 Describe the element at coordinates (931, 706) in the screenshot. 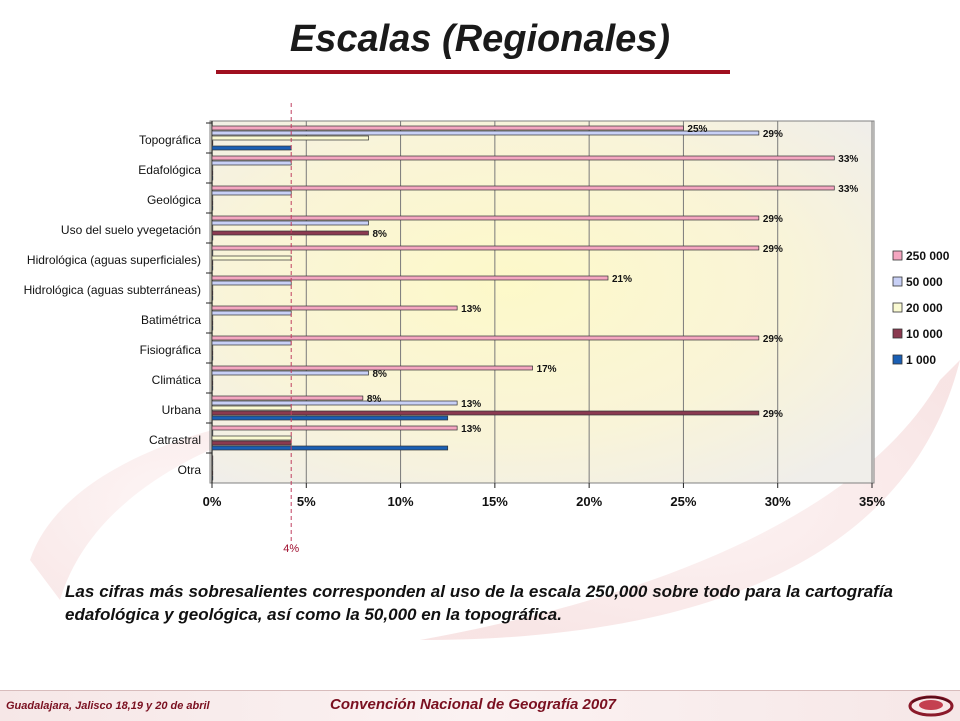

I see `convention-logo` at that location.